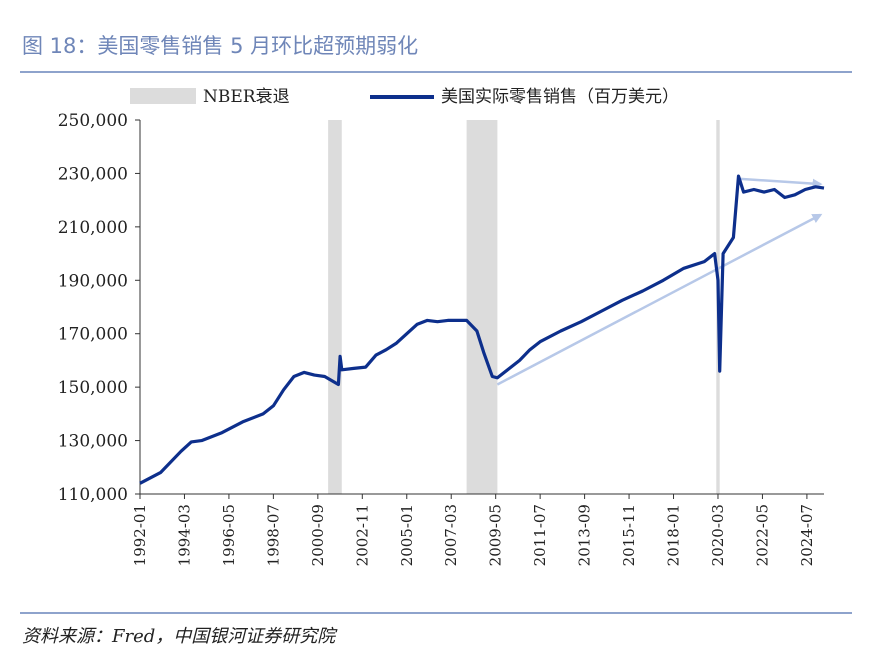 The image size is (876, 669). Describe the element at coordinates (585, 535) in the screenshot. I see `x-tick-label: 2013-09` at that location.